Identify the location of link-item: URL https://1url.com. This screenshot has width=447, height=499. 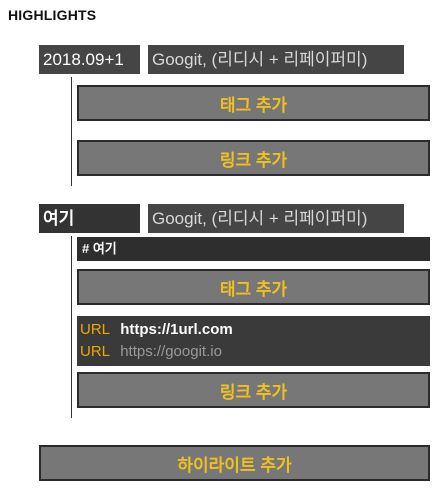
(255, 330).